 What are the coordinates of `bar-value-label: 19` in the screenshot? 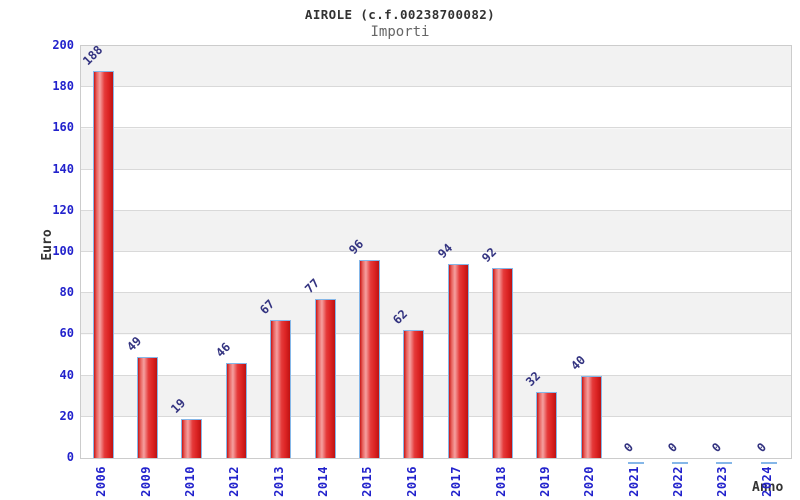 It's located at (178, 405).